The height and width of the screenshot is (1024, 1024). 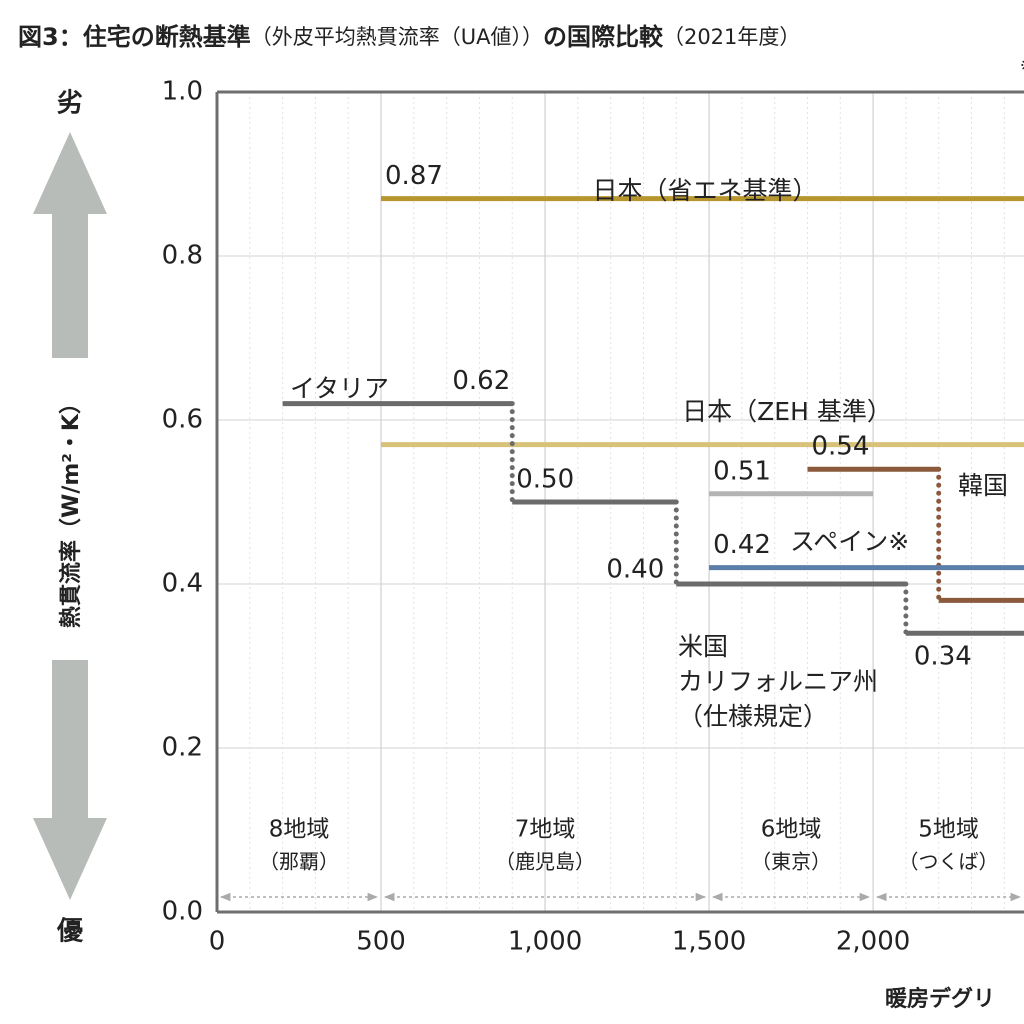 I want to click on value-label: 0.34, so click(x=943, y=657).